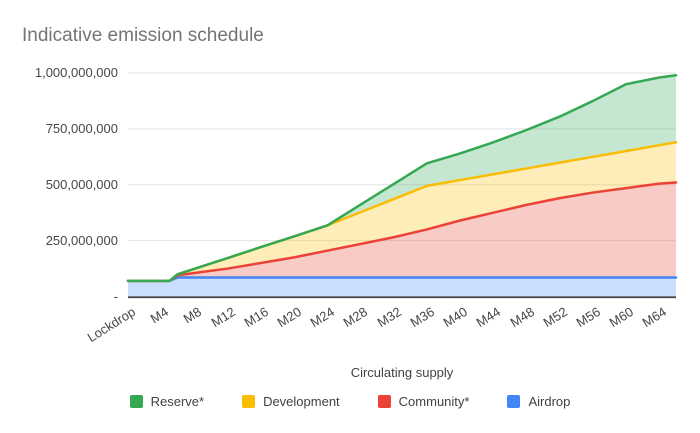 Image resolution: width=700 pixels, height=433 pixels. What do you see at coordinates (402, 372) in the screenshot?
I see `x-axis-title: Circulating supply` at bounding box center [402, 372].